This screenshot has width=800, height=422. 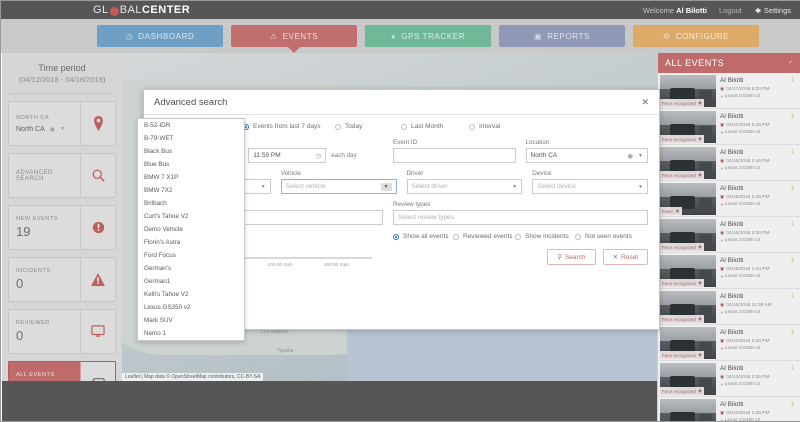 I want to click on time-period-title: Time period, so click(x=62, y=68).